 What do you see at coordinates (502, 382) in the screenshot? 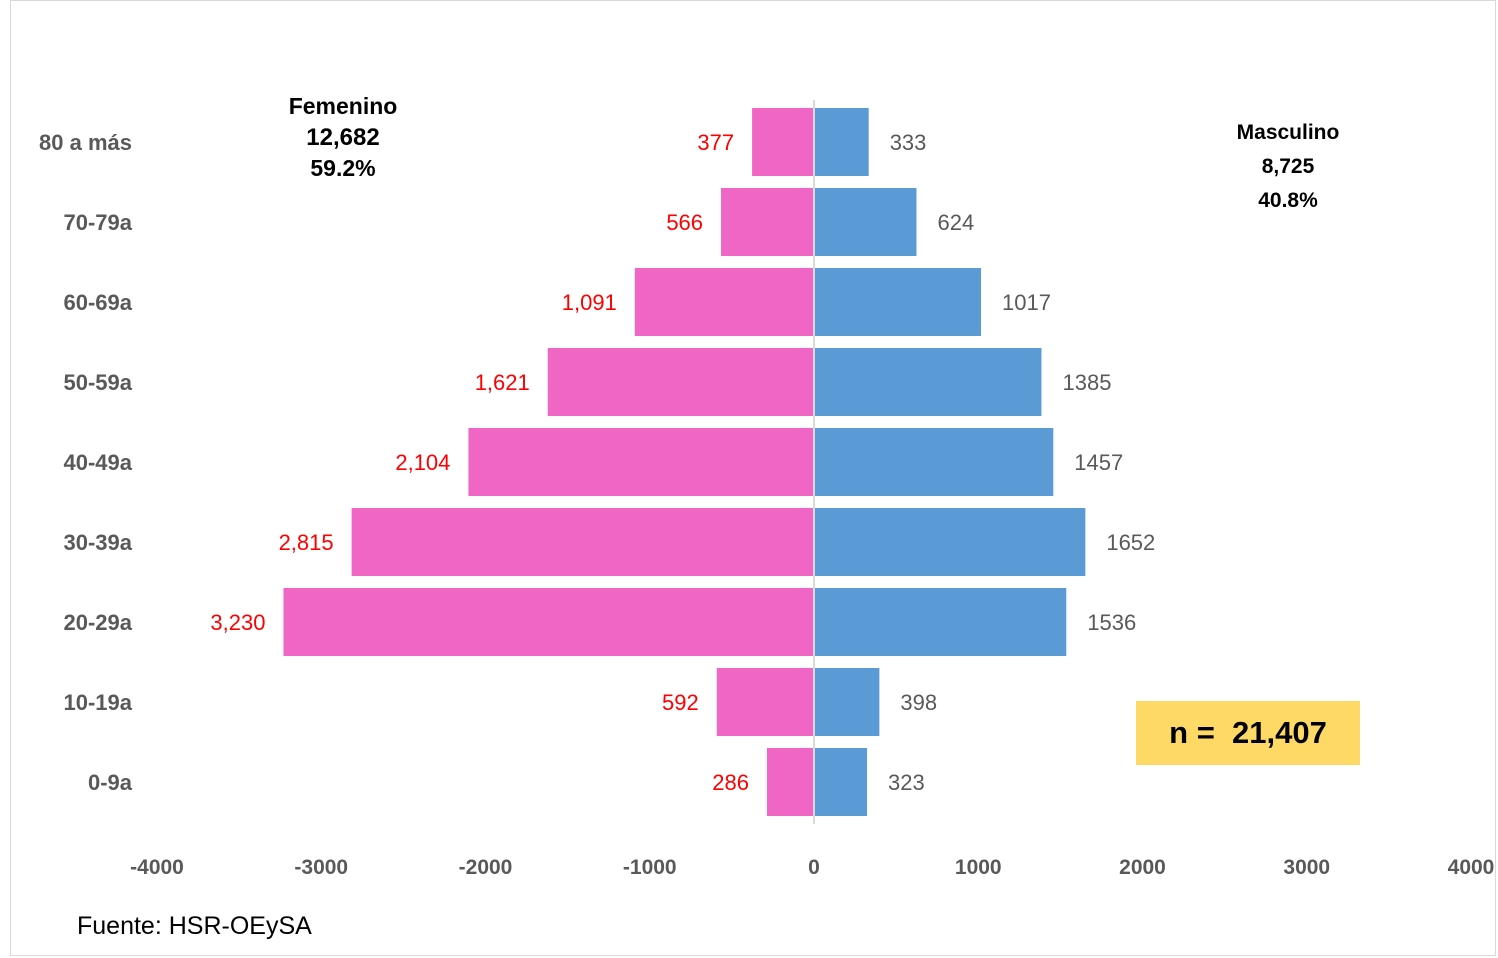
I see `data-label-femenino: 1,621` at bounding box center [502, 382].